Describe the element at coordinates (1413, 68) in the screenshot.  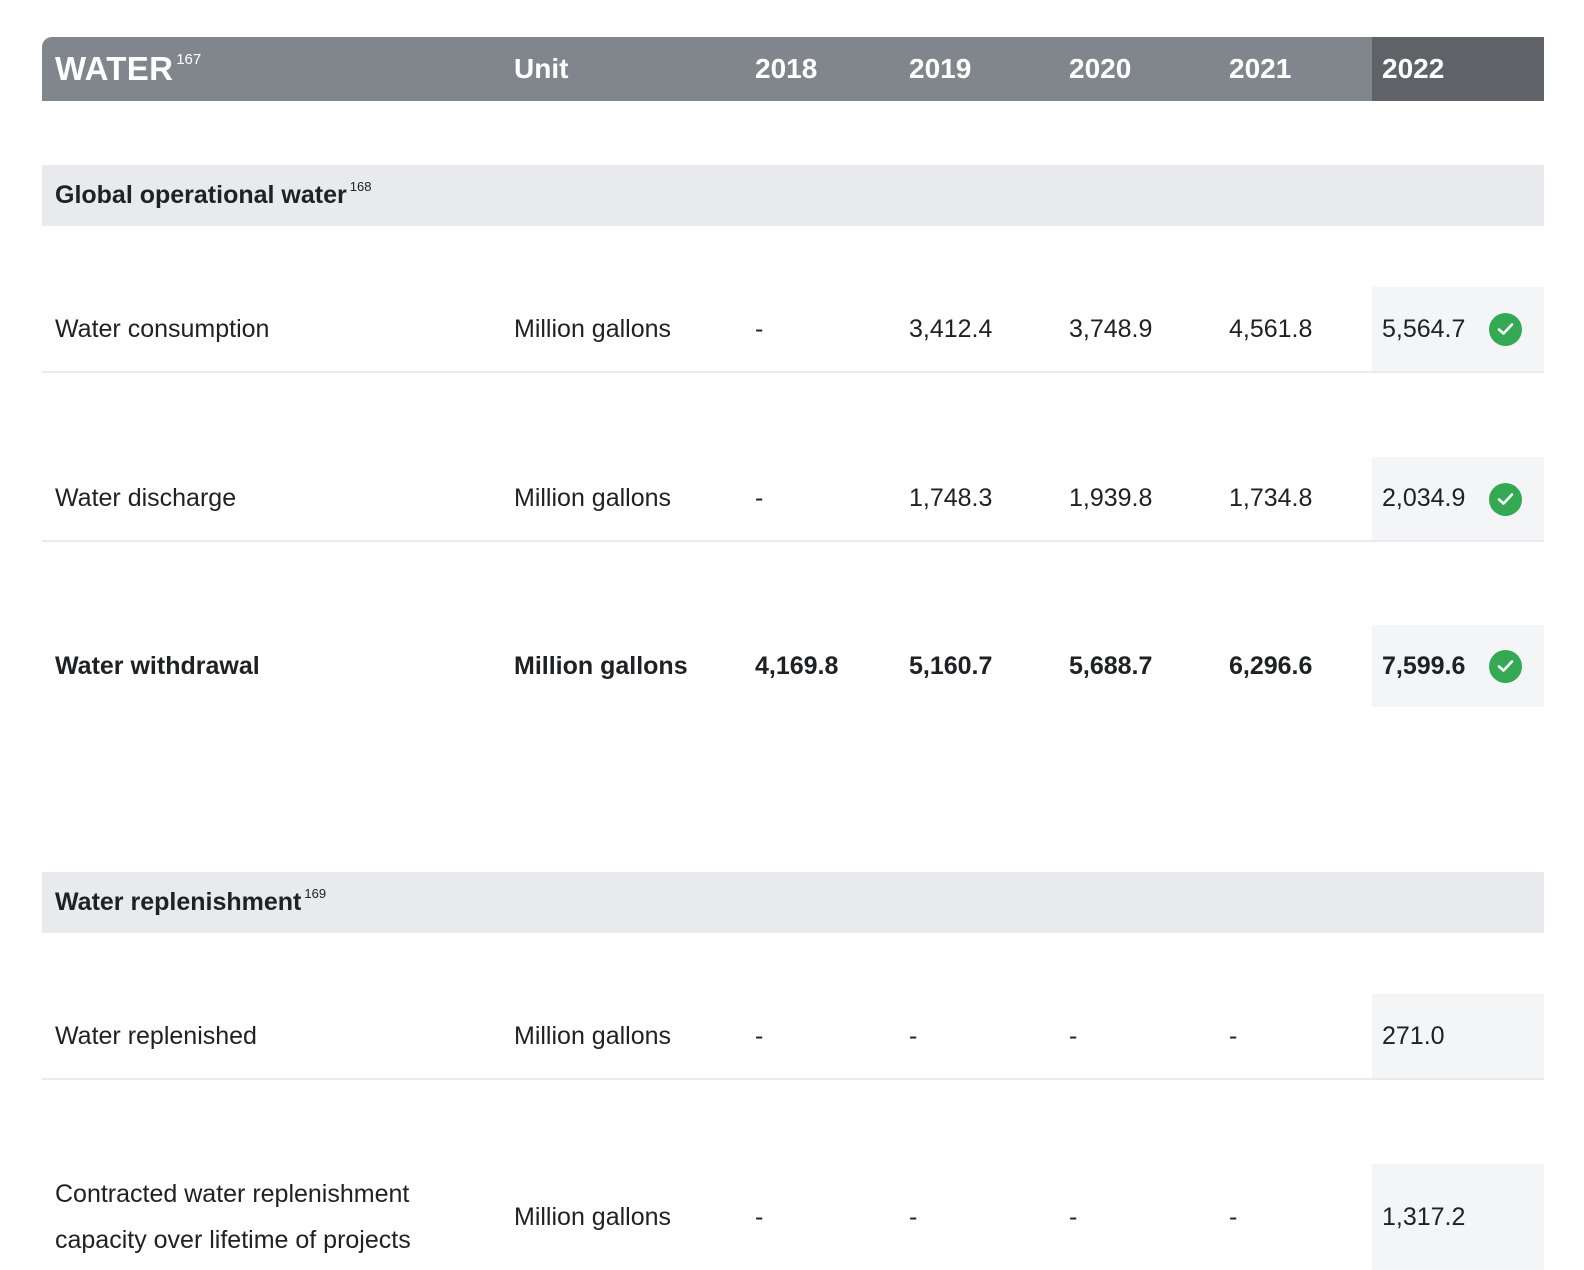
I see `column-header-2022: 2022` at that location.